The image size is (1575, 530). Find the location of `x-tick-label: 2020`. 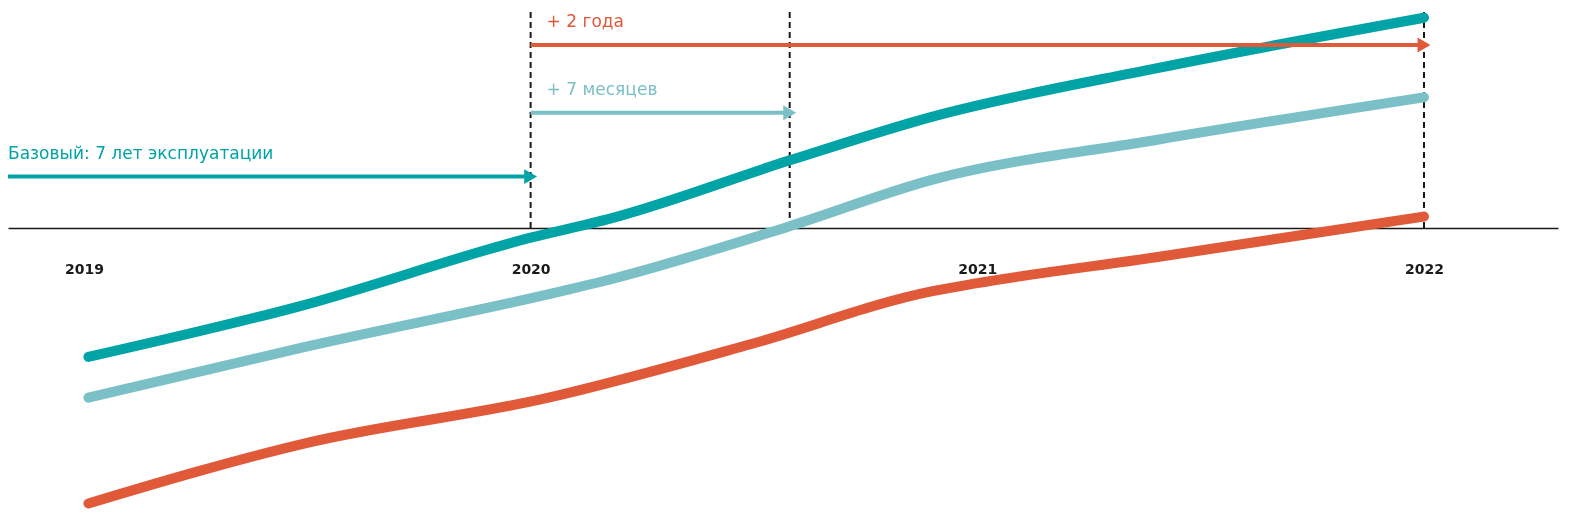

x-tick-label: 2020 is located at coordinates (531, 268).